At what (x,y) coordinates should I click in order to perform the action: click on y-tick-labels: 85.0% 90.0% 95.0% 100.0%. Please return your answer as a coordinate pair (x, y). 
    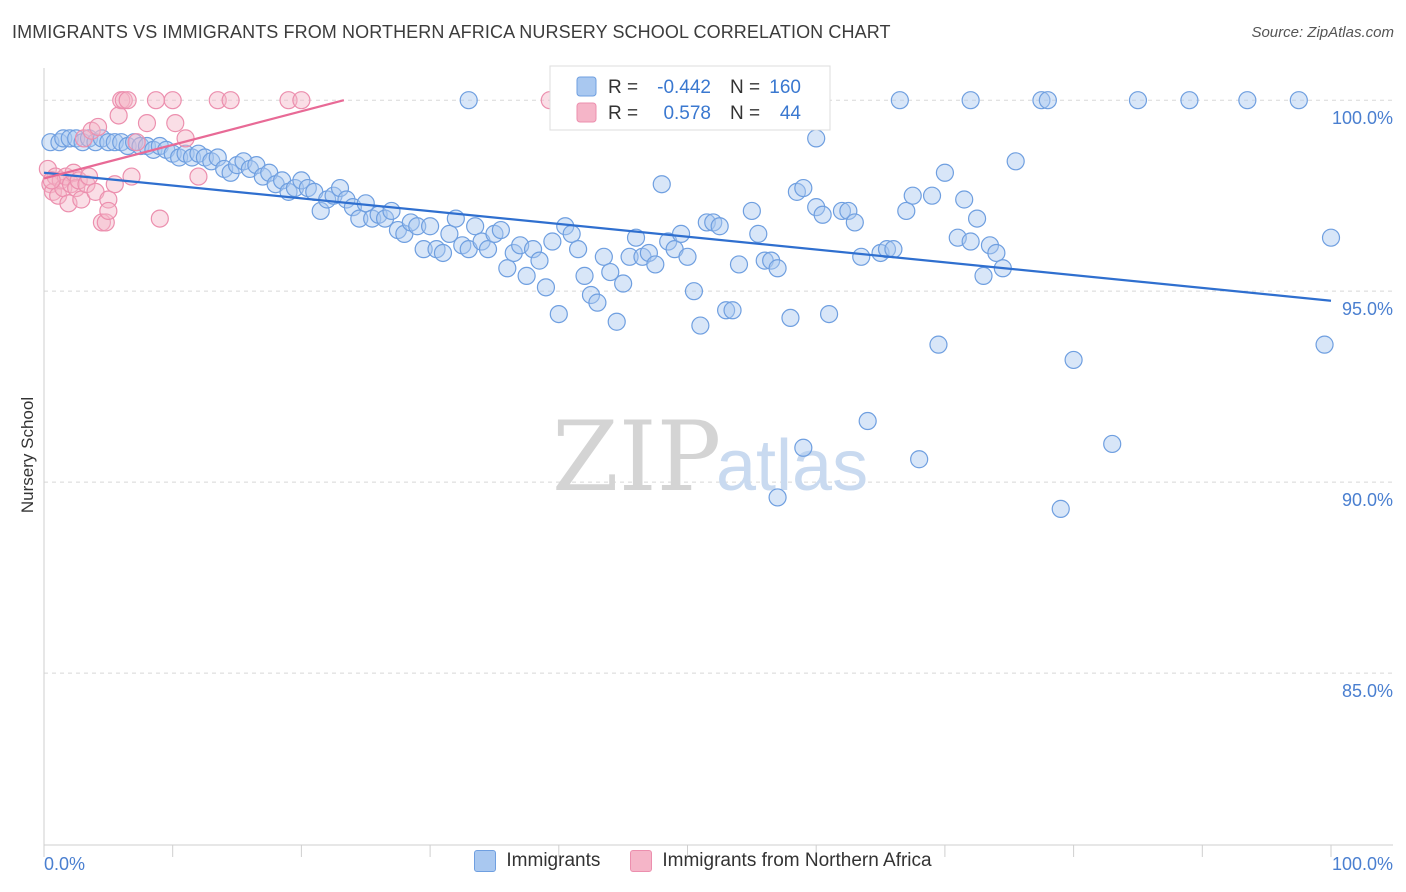
    Looking at the image, I should click on (1362, 404).